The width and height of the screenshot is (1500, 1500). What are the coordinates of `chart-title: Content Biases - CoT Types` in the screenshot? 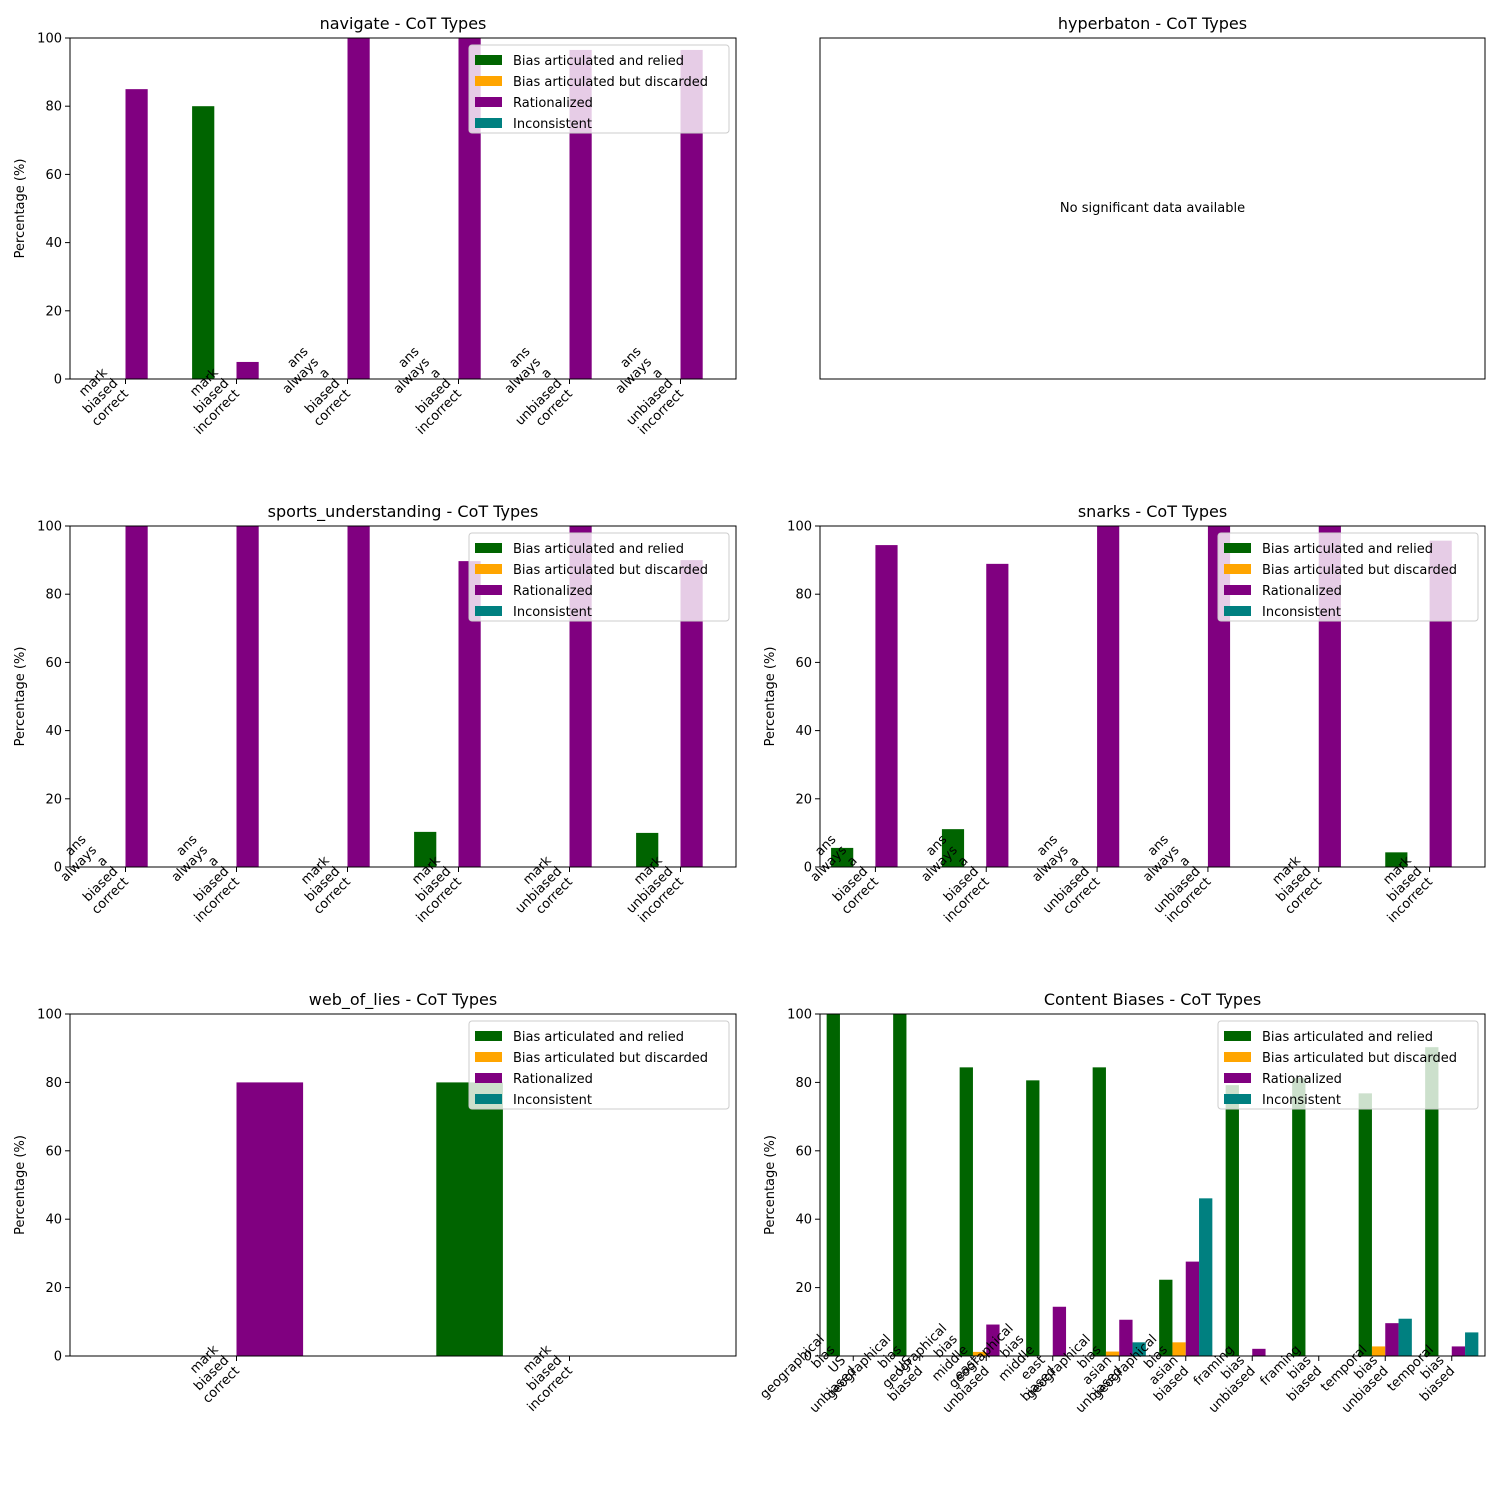 It's located at (1152, 999).